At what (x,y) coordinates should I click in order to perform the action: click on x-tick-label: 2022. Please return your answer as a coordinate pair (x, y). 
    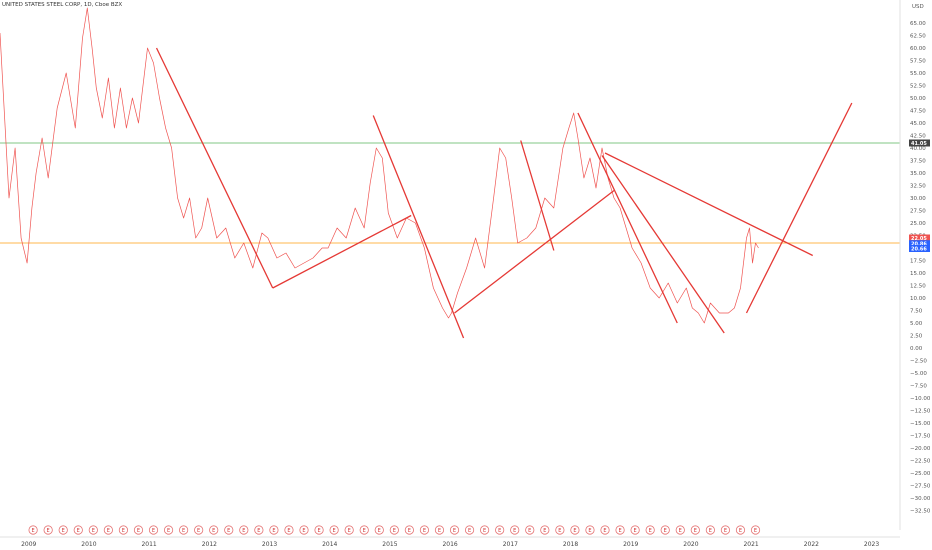
    Looking at the image, I should click on (811, 544).